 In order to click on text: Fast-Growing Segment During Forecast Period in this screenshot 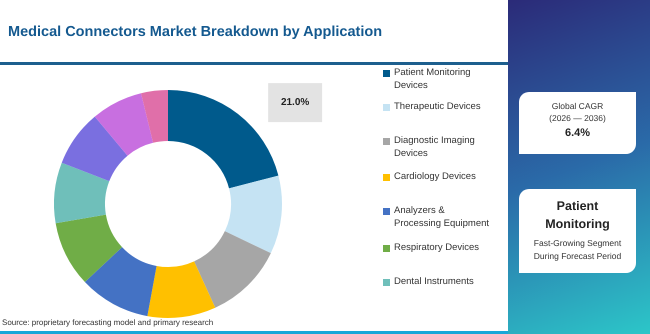, I will do `click(577, 249)`.